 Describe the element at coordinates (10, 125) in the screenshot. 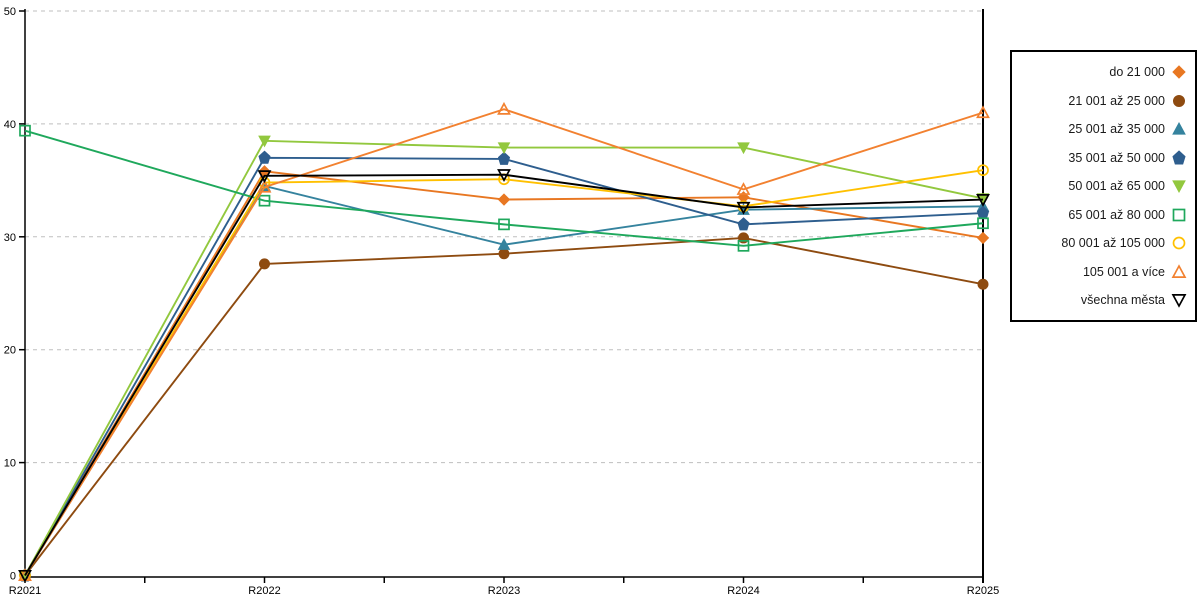

I see `y-tick-label: 40` at that location.